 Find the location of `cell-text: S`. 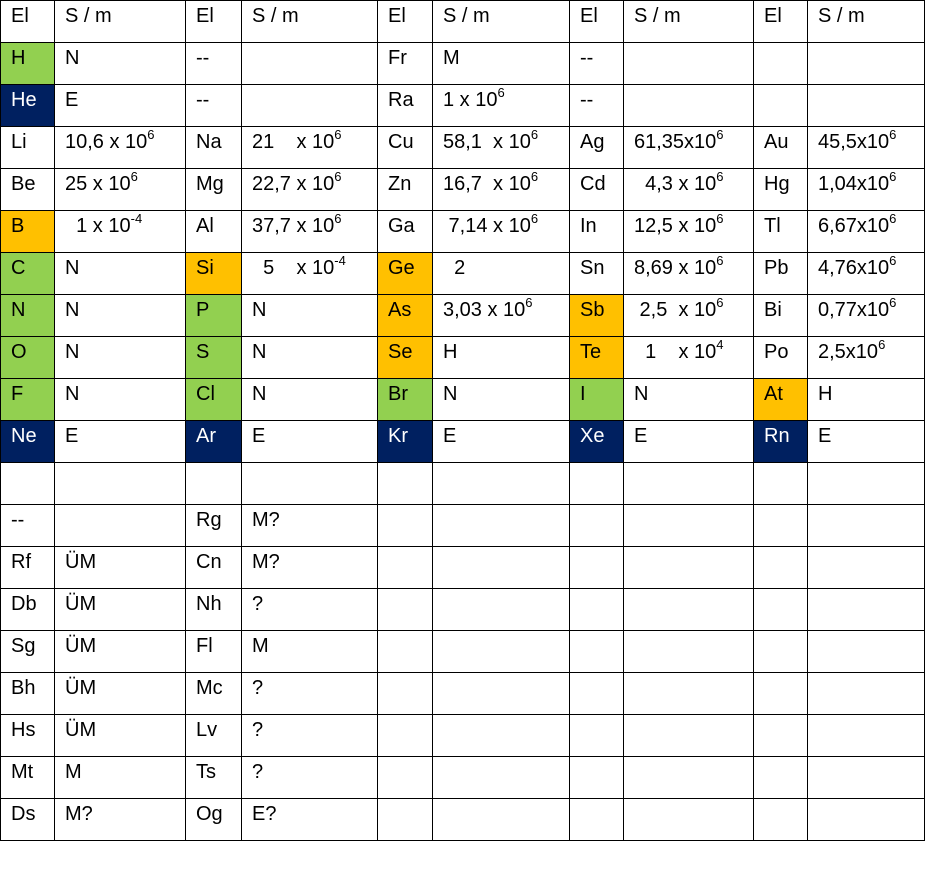

cell-text: S is located at coordinates (203, 352).